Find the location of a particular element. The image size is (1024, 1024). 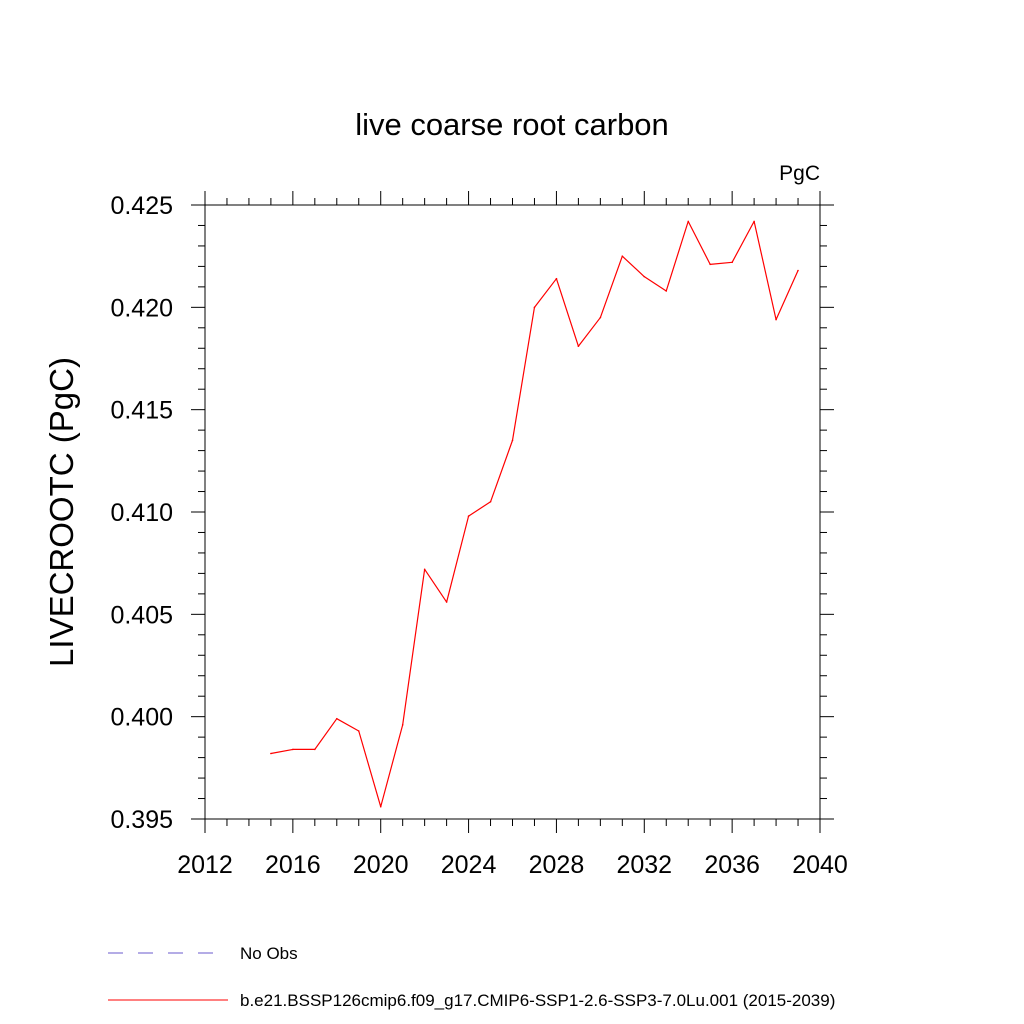

legend-label: No Obs is located at coordinates (269, 953).